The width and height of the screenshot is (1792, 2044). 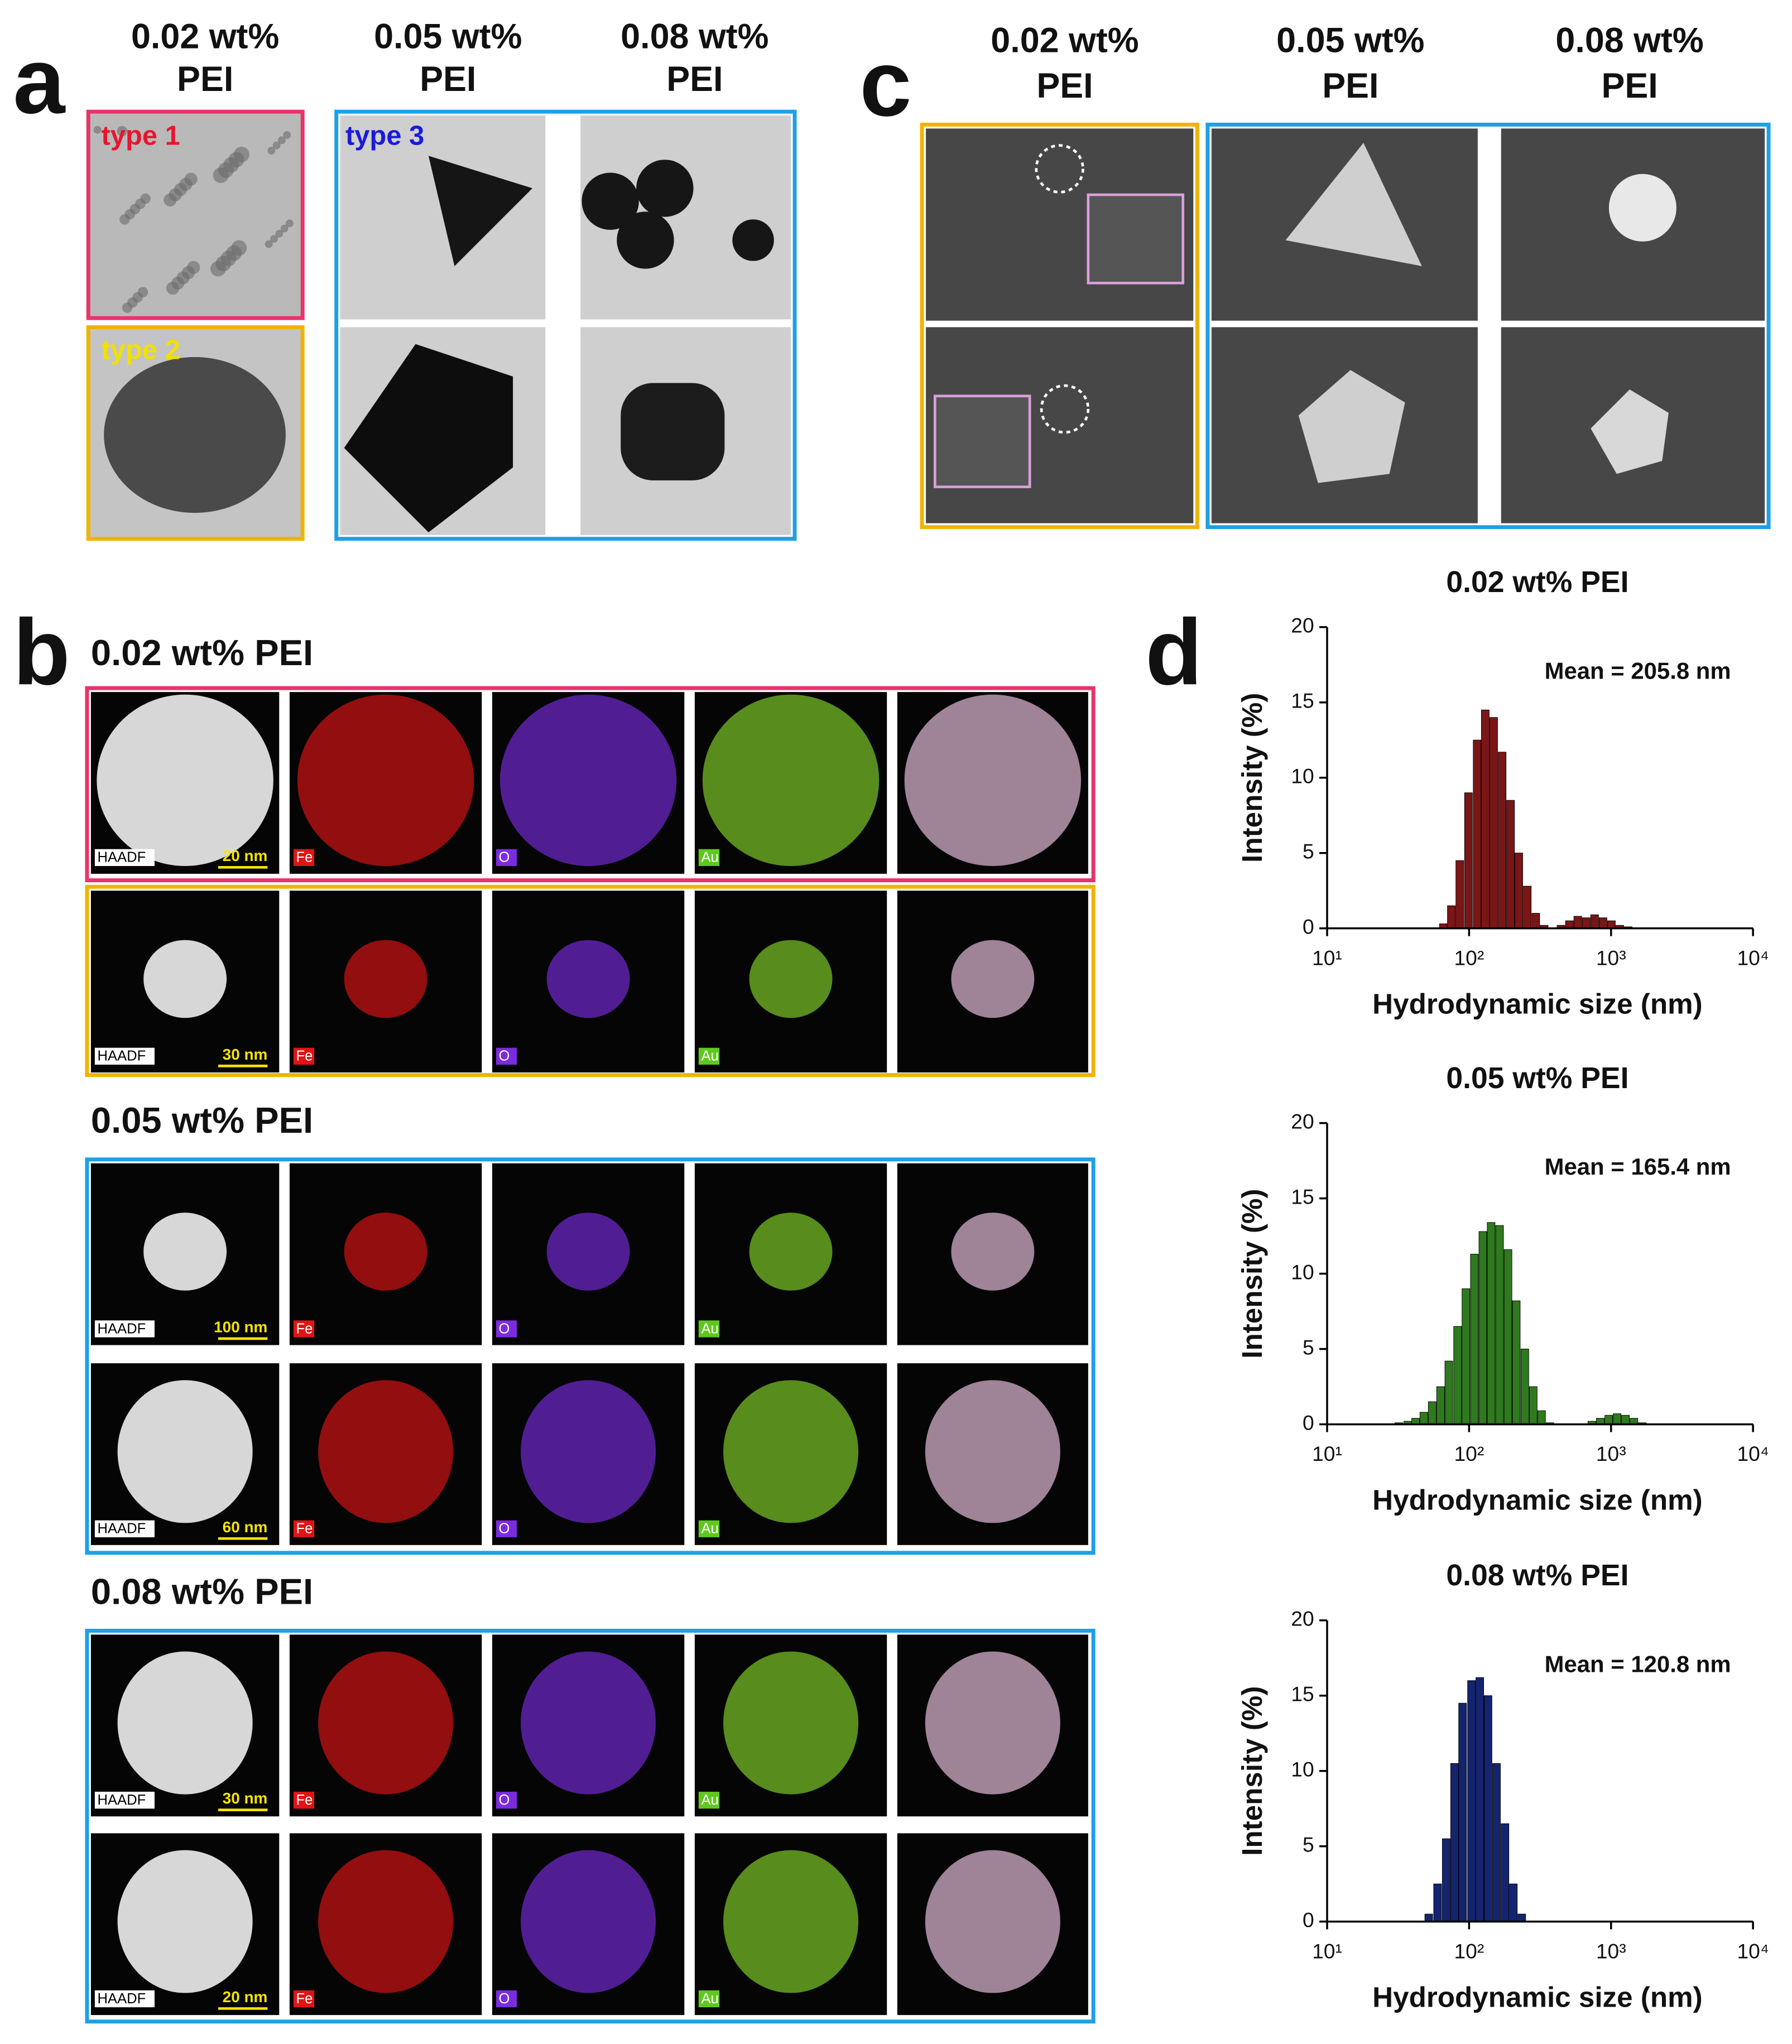 I want to click on panel-label: a, so click(x=39, y=80).